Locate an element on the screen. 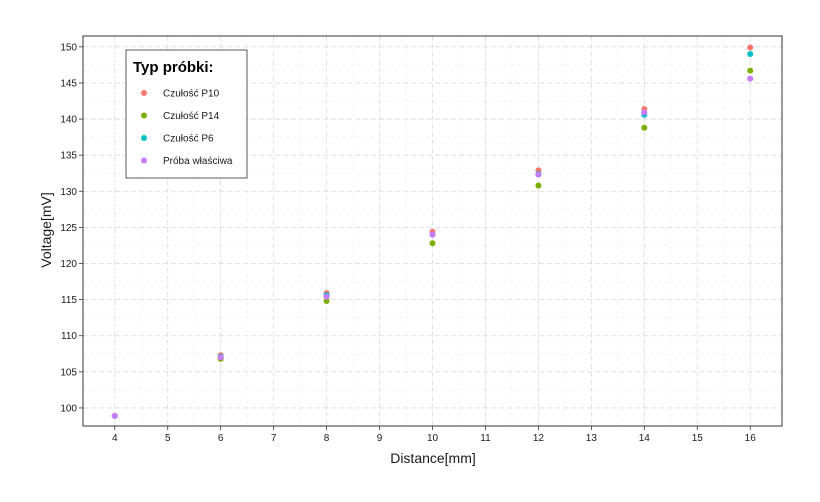 The height and width of the screenshot is (502, 820). y-tick-label: 115 is located at coordinates (69, 300).